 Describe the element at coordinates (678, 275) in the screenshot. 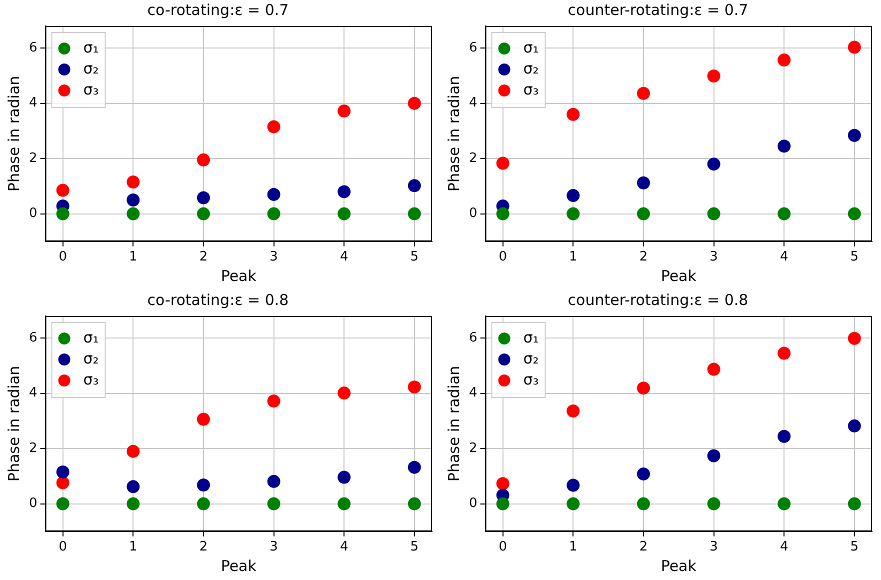

I see `x-axis-title: Peak` at that location.